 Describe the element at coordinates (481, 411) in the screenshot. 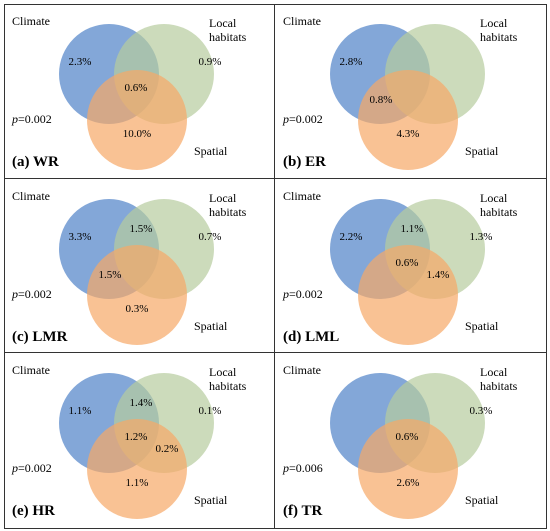

I see `value-local-only: 0.3%` at that location.